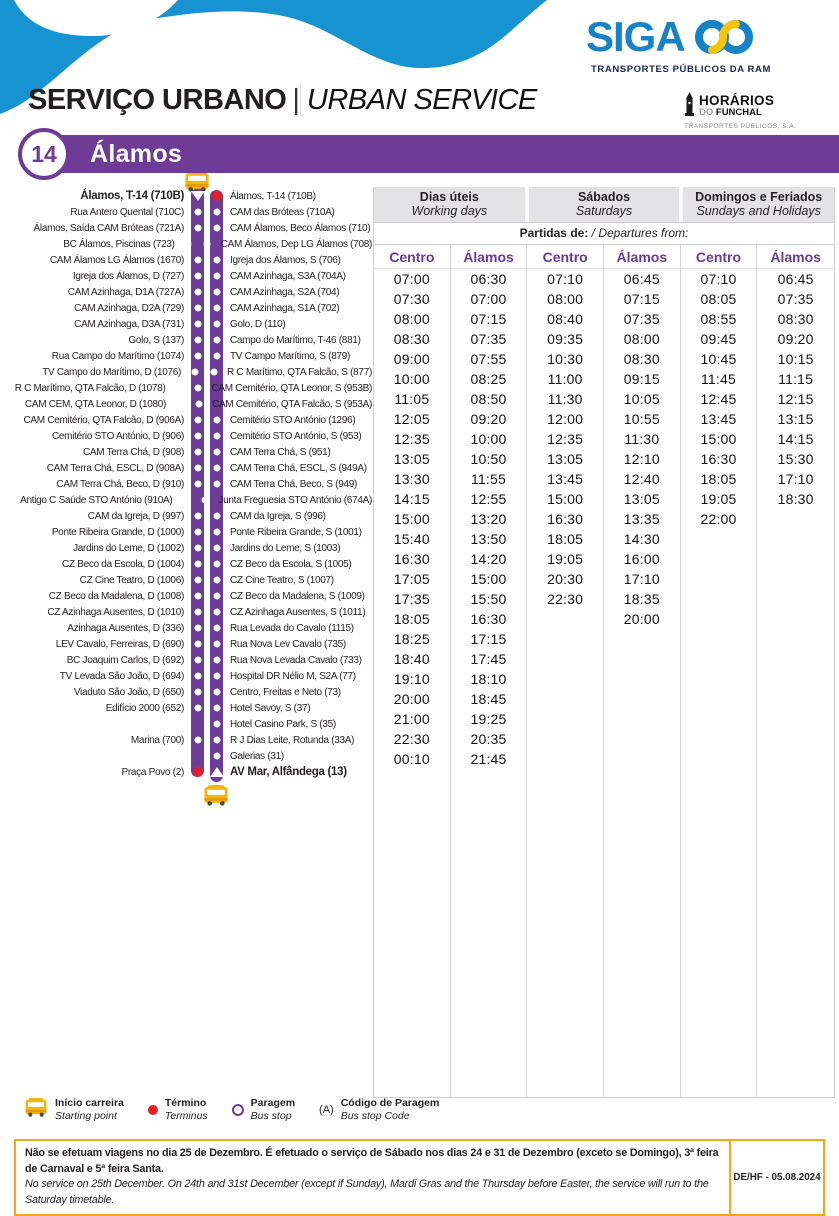 This screenshot has height=1216, width=839. What do you see at coordinates (299, 372) in the screenshot?
I see `stop-label-right: R C Marítimo, QTA Falcão, S (877)` at bounding box center [299, 372].